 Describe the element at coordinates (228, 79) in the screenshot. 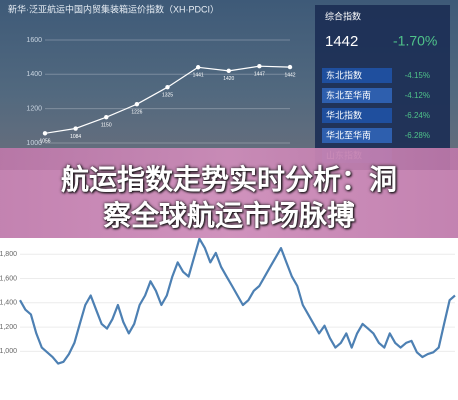

I see `value-label: 1420` at that location.